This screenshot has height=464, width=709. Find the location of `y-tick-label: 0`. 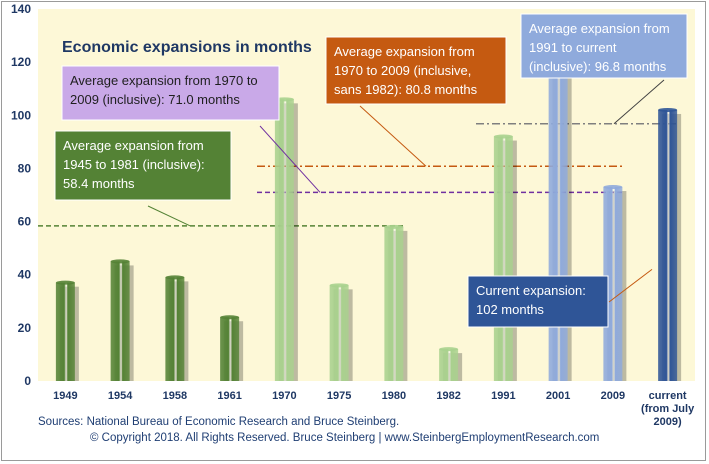

y-tick-label: 0 is located at coordinates (27, 381).